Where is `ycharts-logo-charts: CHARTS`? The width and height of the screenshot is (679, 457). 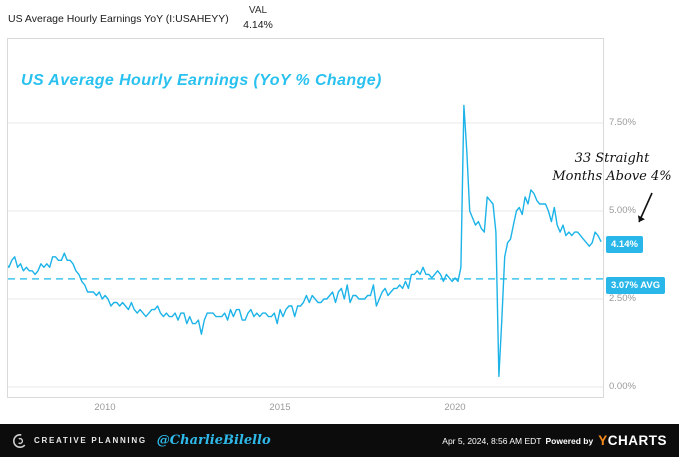 ycharts-logo-charts: CHARTS is located at coordinates (637, 440).